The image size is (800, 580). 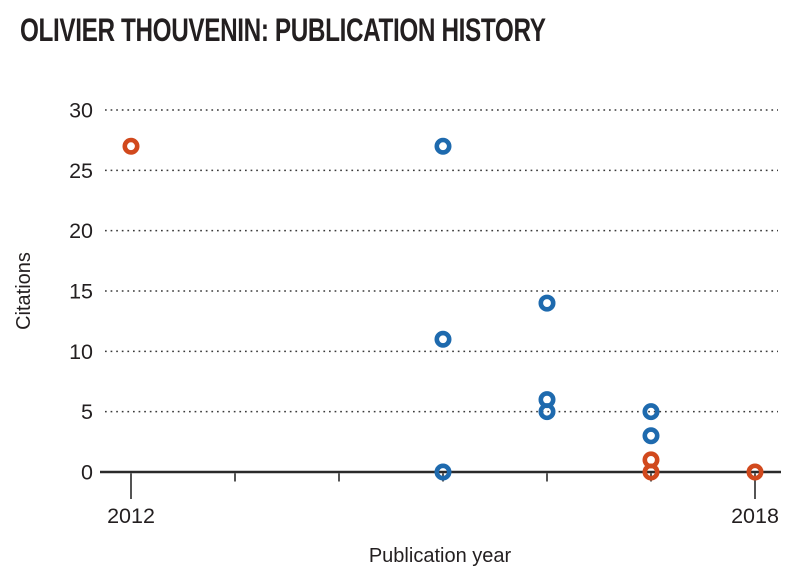 What do you see at coordinates (81, 110) in the screenshot?
I see `y-tick-label: 30` at bounding box center [81, 110].